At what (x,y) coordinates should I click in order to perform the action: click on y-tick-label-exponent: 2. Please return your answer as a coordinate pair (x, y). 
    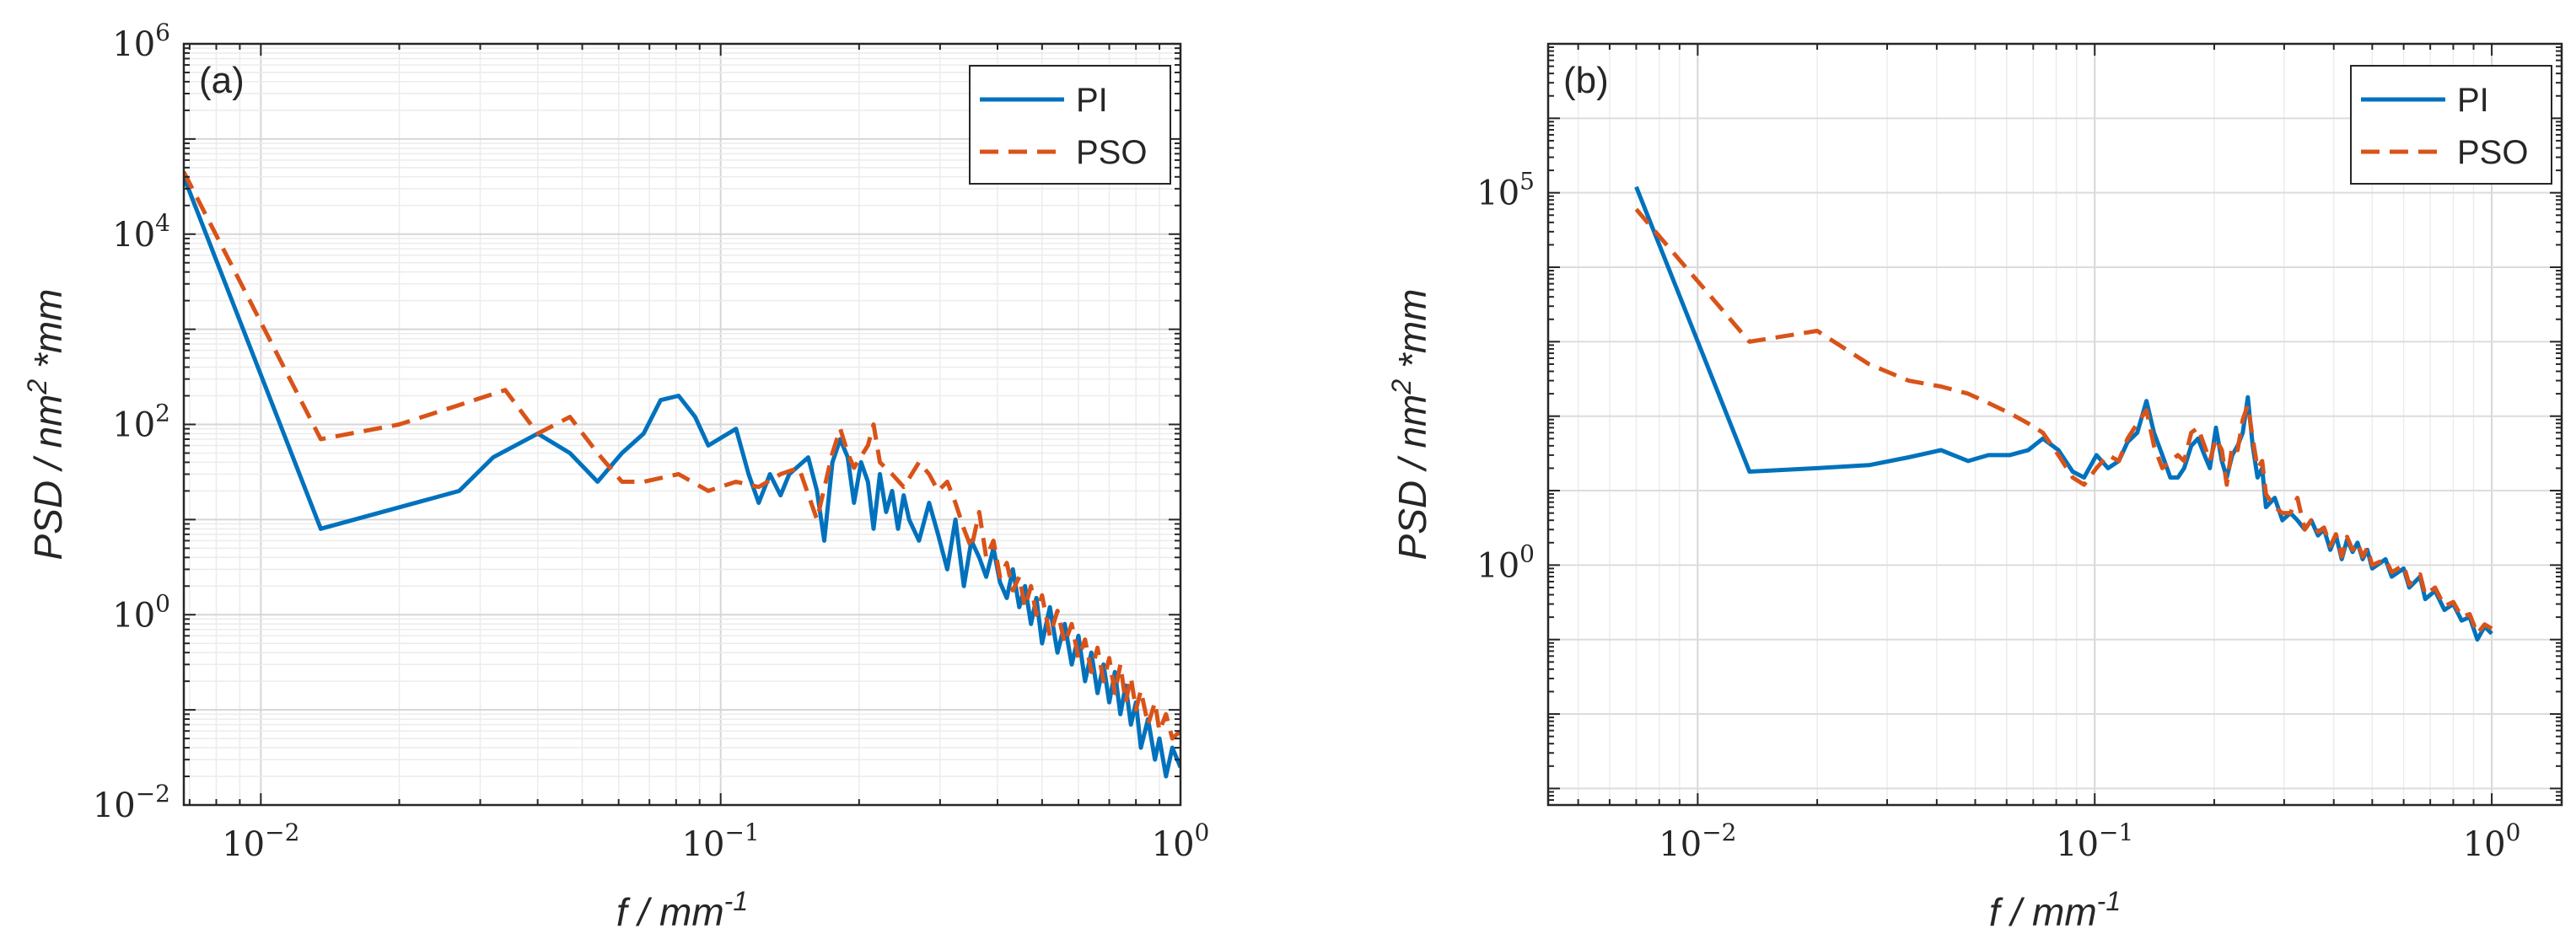
    Looking at the image, I should click on (162, 413).